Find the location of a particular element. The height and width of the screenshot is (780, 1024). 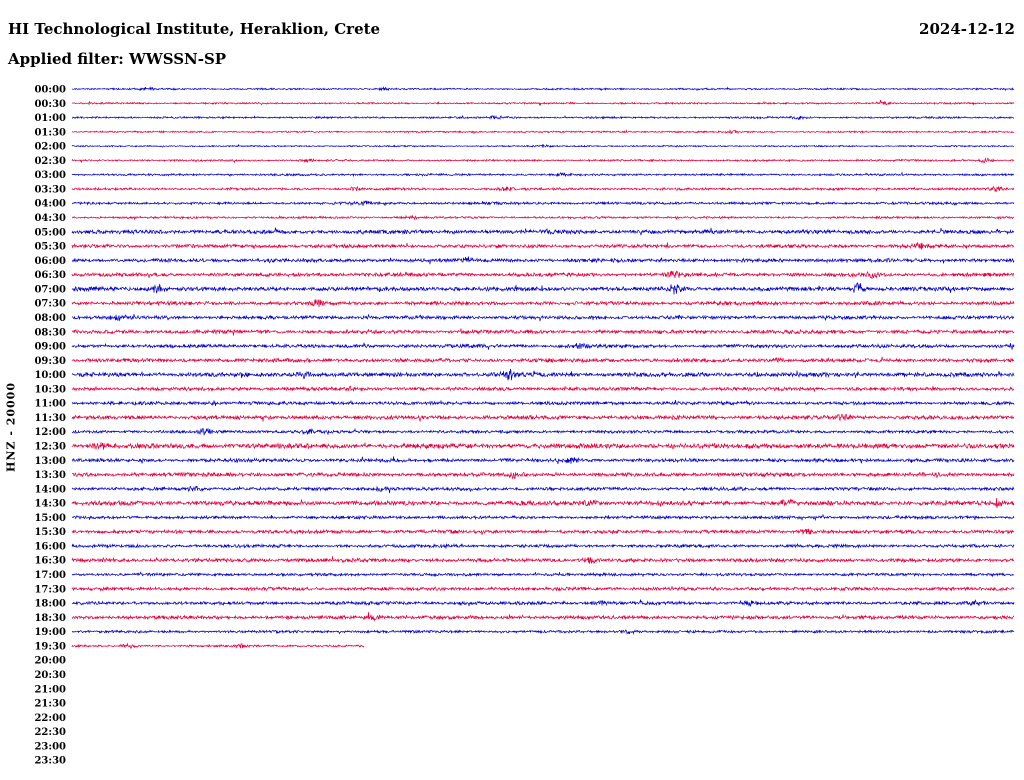

time-label: 22:00 is located at coordinates (50, 718).